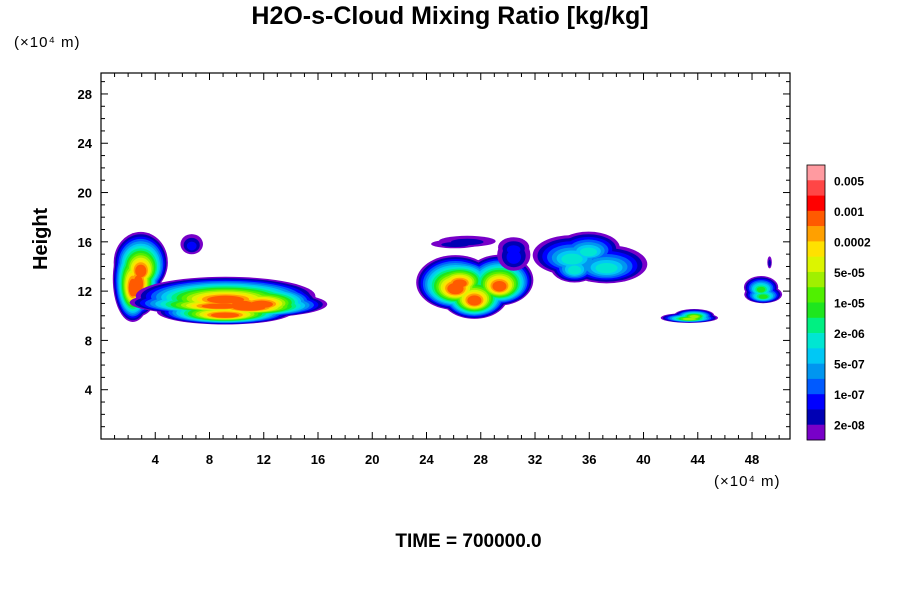 The image size is (900, 600). I want to click on colorbar-frame, so click(816, 302).